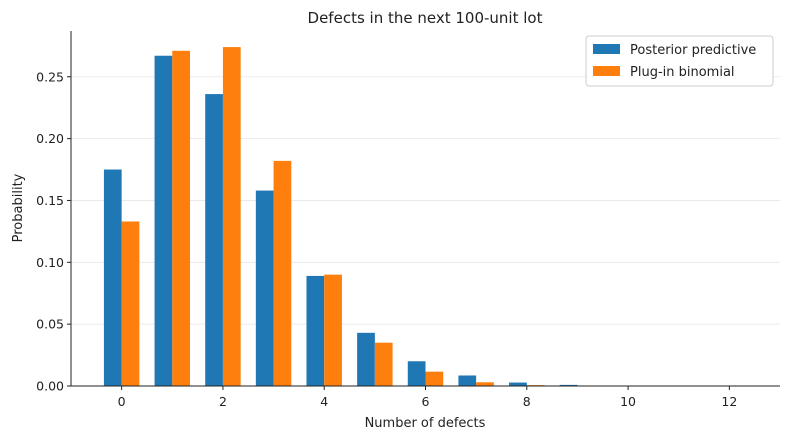 The height and width of the screenshot is (440, 790). What do you see at coordinates (122, 401) in the screenshot?
I see `x-tick-label: 0` at bounding box center [122, 401].